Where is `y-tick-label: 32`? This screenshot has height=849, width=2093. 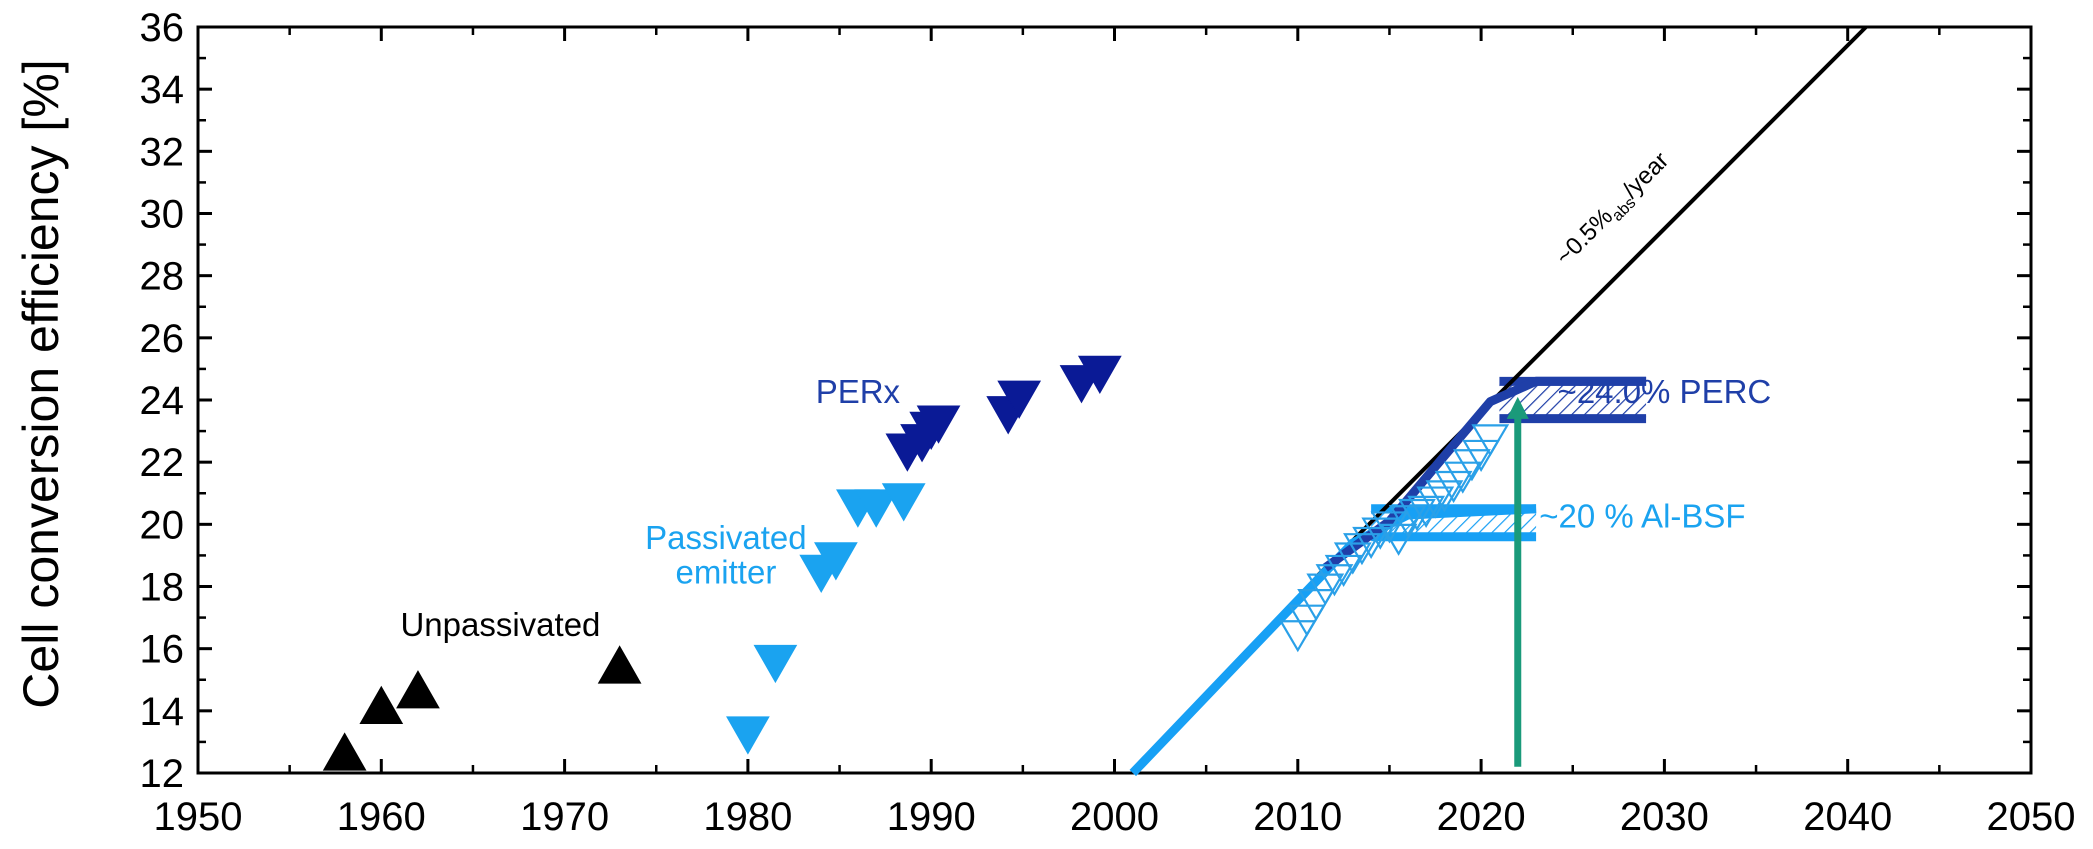 y-tick-label: 32 is located at coordinates (162, 152).